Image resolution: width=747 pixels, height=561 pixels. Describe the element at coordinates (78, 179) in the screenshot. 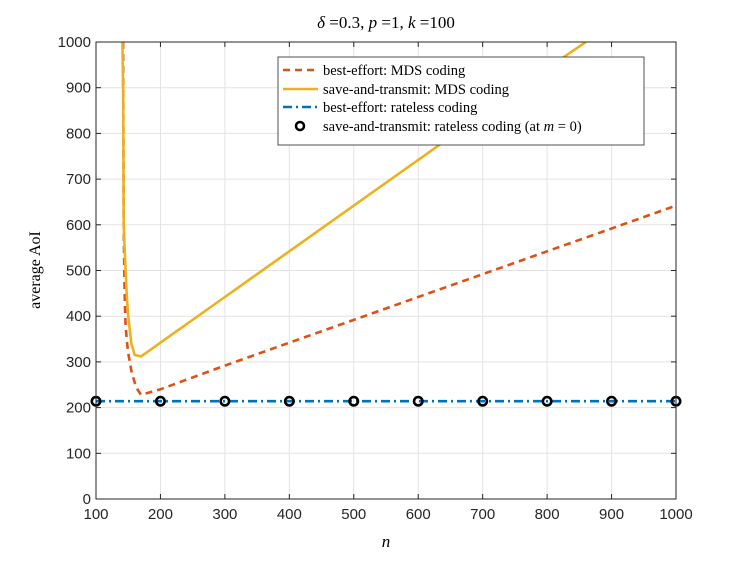

I see `y-tick-label: 700` at that location.